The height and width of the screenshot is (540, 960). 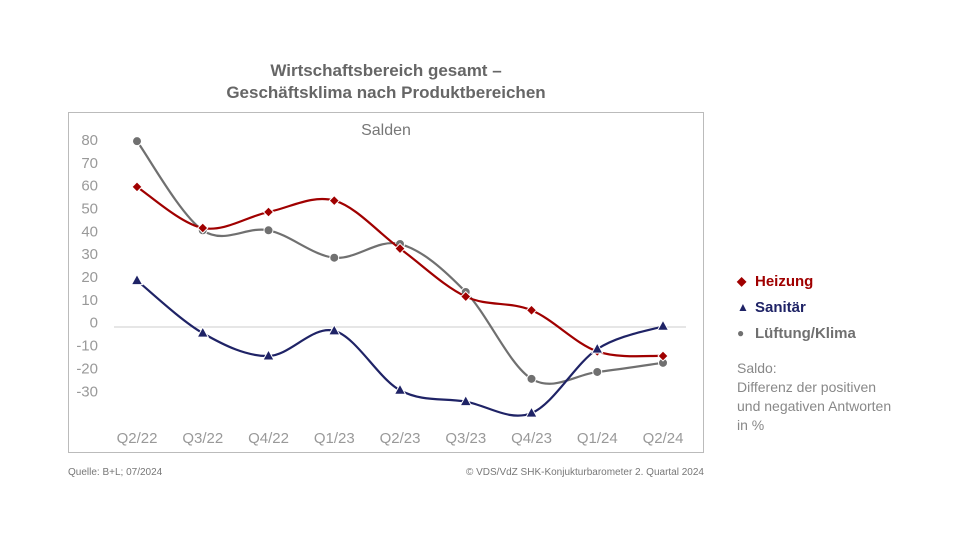 What do you see at coordinates (89, 208) in the screenshot?
I see `y-tick-label: 50` at bounding box center [89, 208].